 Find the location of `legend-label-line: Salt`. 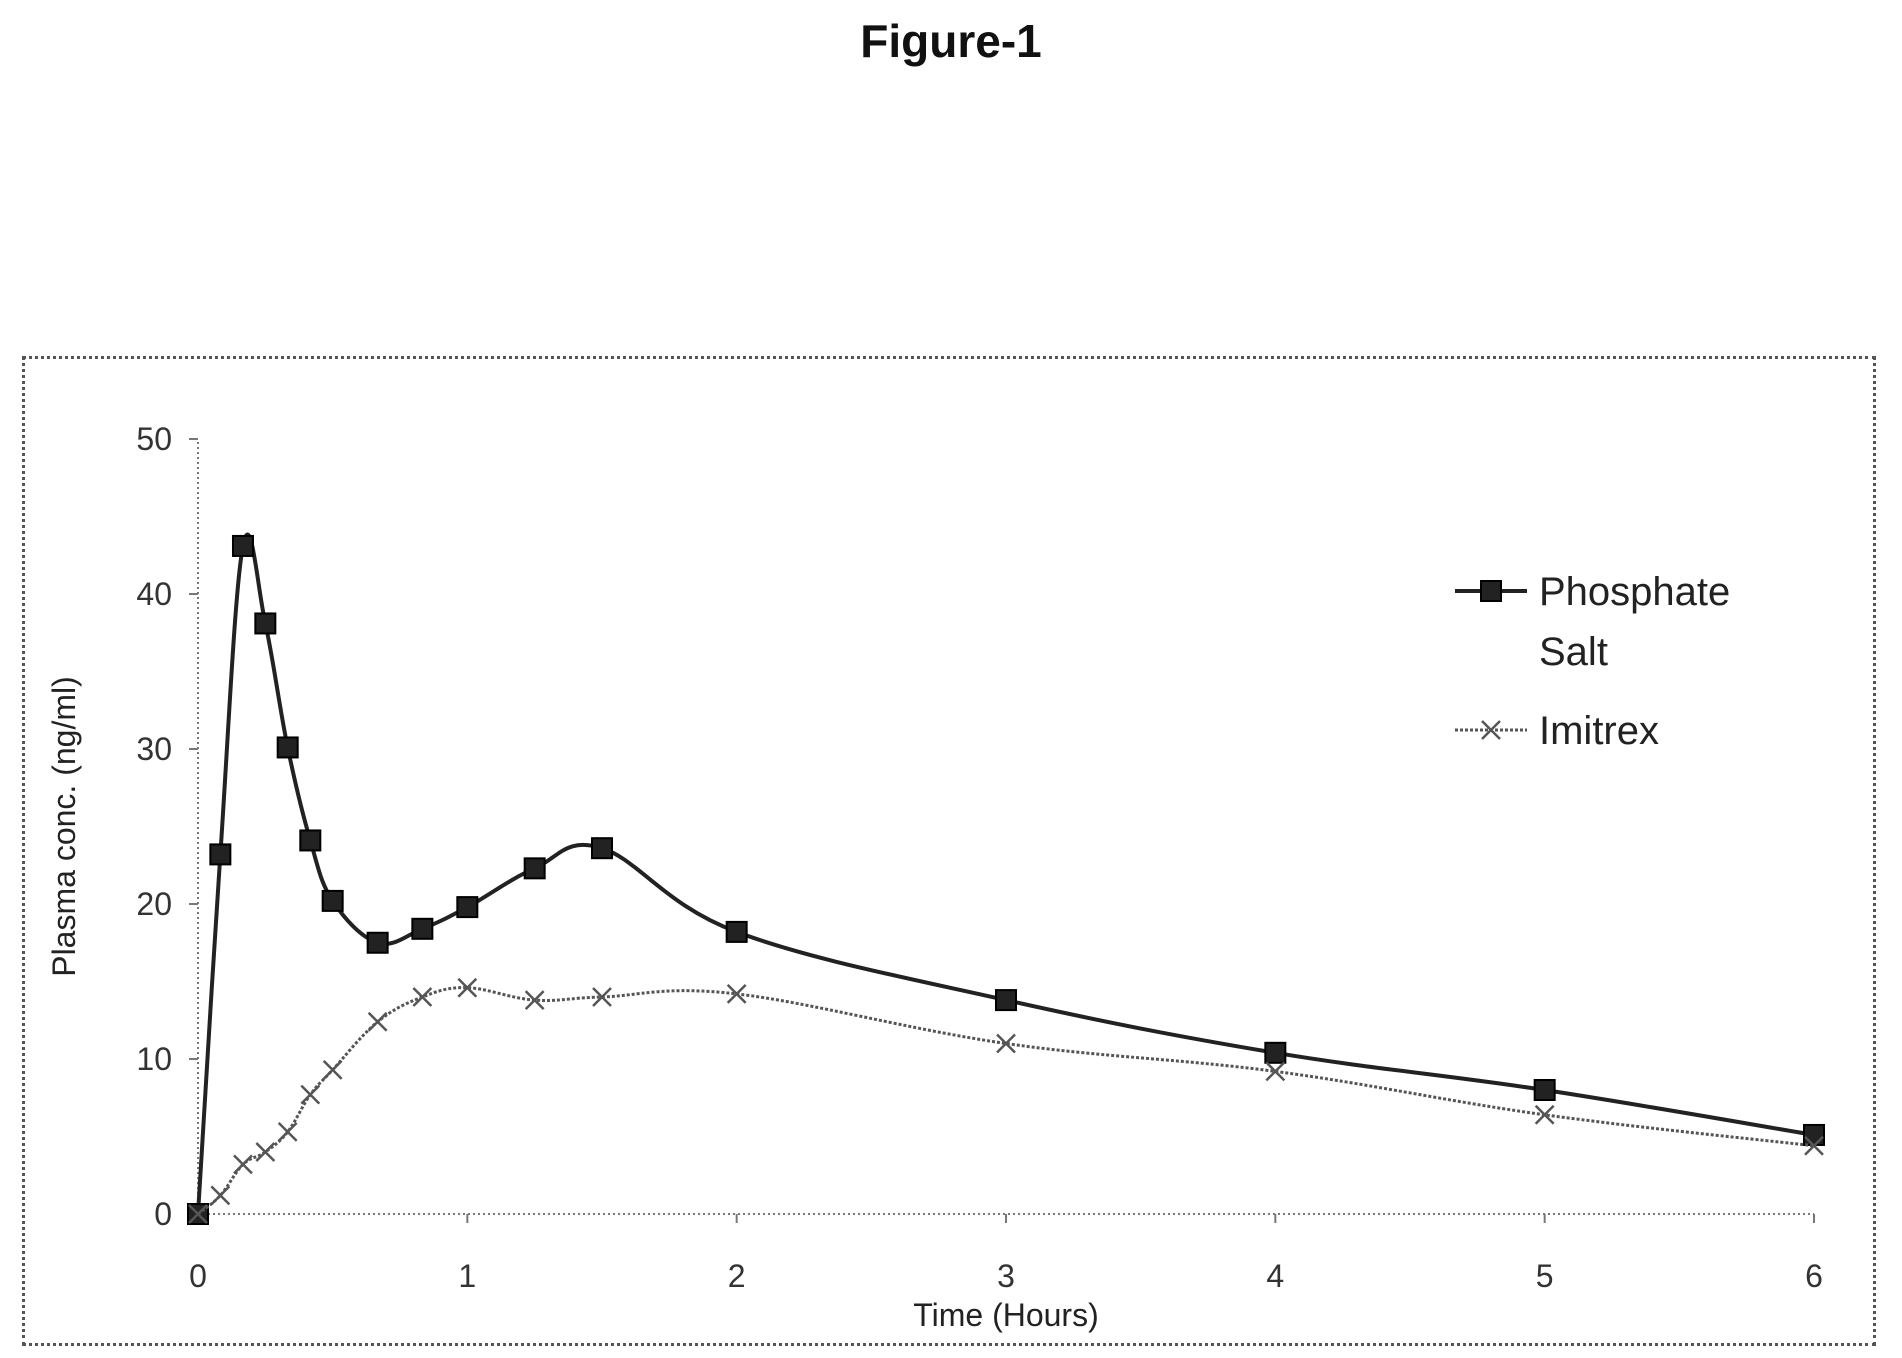

legend-label-line: Salt is located at coordinates (1573, 652).